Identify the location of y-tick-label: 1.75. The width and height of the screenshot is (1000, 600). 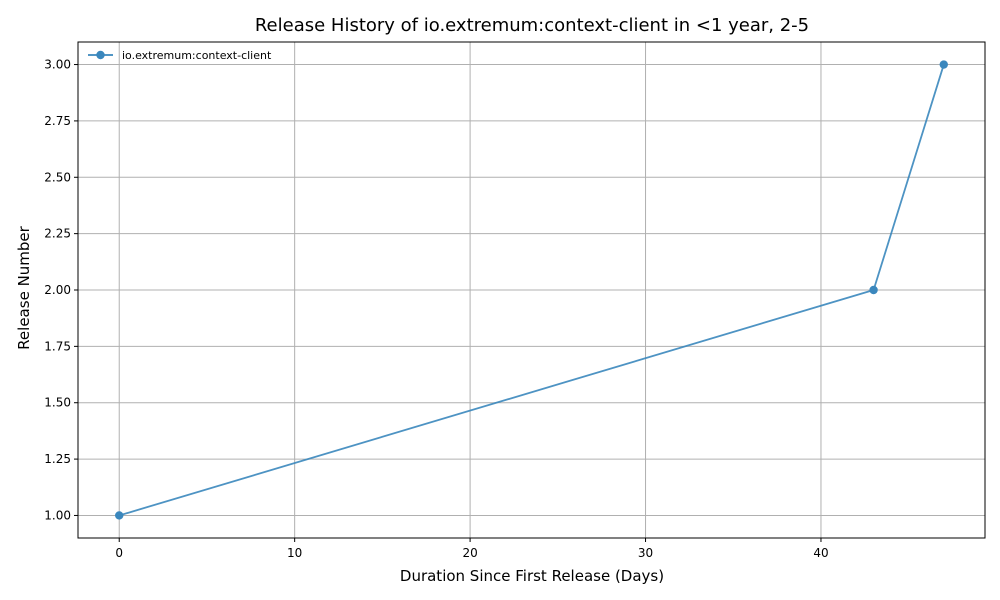
(57, 346).